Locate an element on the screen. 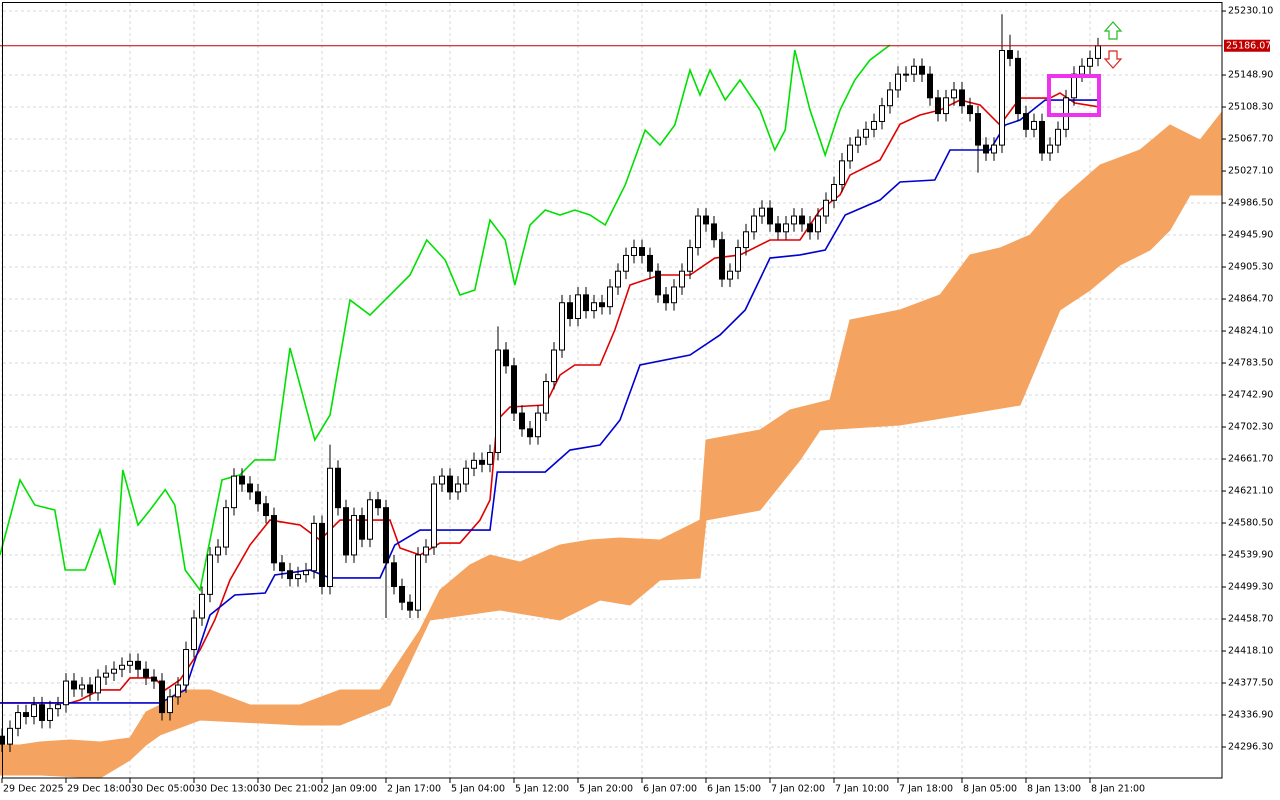  y-tick-label: 24458.70 is located at coordinates (1250, 619).